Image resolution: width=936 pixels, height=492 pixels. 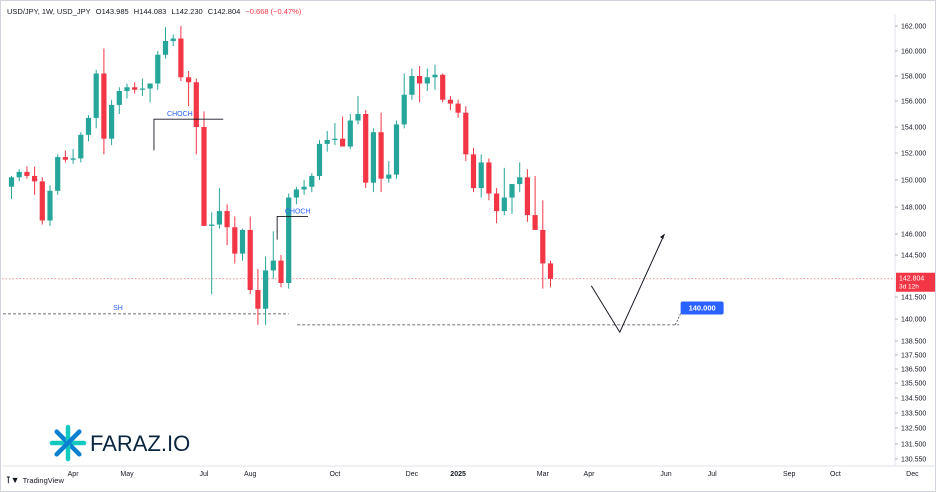 What do you see at coordinates (74, 474) in the screenshot?
I see `x-tick-label: Apr` at bounding box center [74, 474].